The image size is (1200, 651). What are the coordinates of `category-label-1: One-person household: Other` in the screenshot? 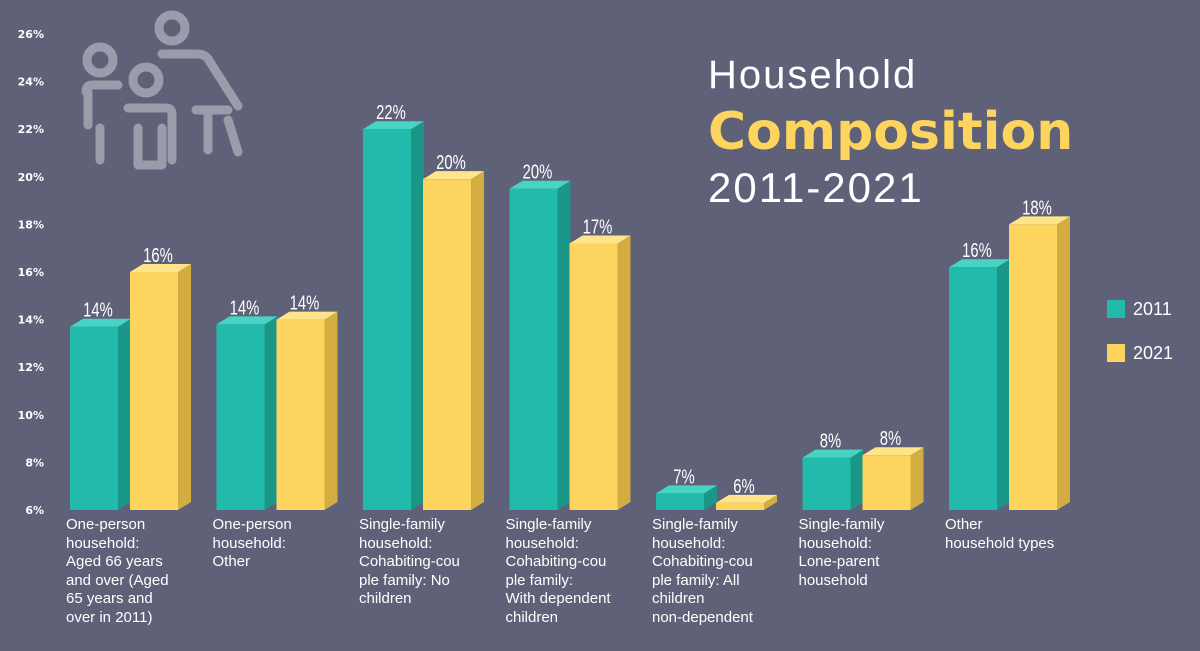 It's located at (288, 544).